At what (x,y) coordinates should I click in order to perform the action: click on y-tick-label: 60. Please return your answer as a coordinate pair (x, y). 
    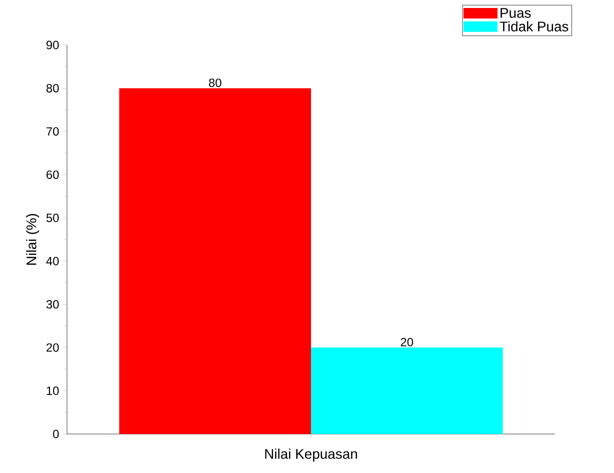
    Looking at the image, I should click on (52, 174).